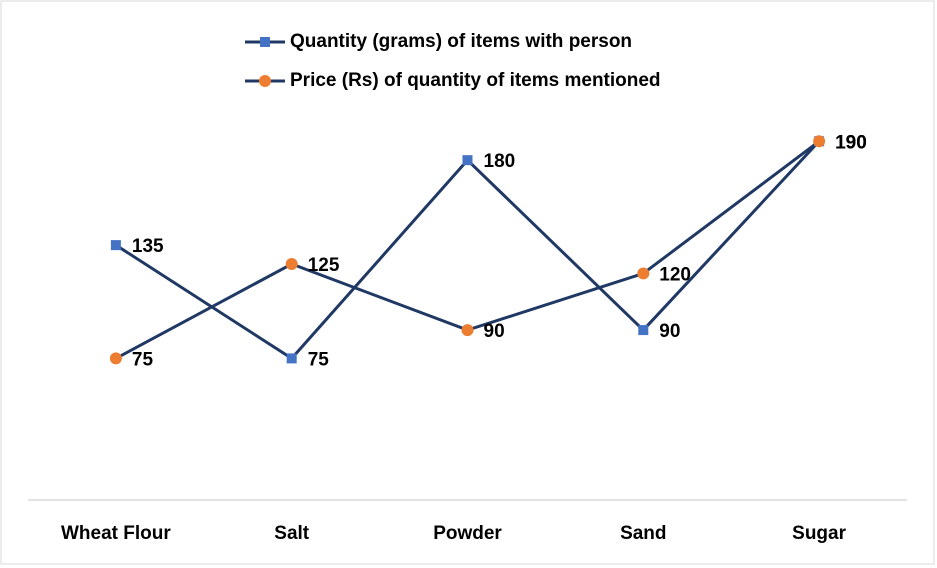 This screenshot has height=568, width=937. I want to click on x-tick-label: Salt, so click(292, 533).